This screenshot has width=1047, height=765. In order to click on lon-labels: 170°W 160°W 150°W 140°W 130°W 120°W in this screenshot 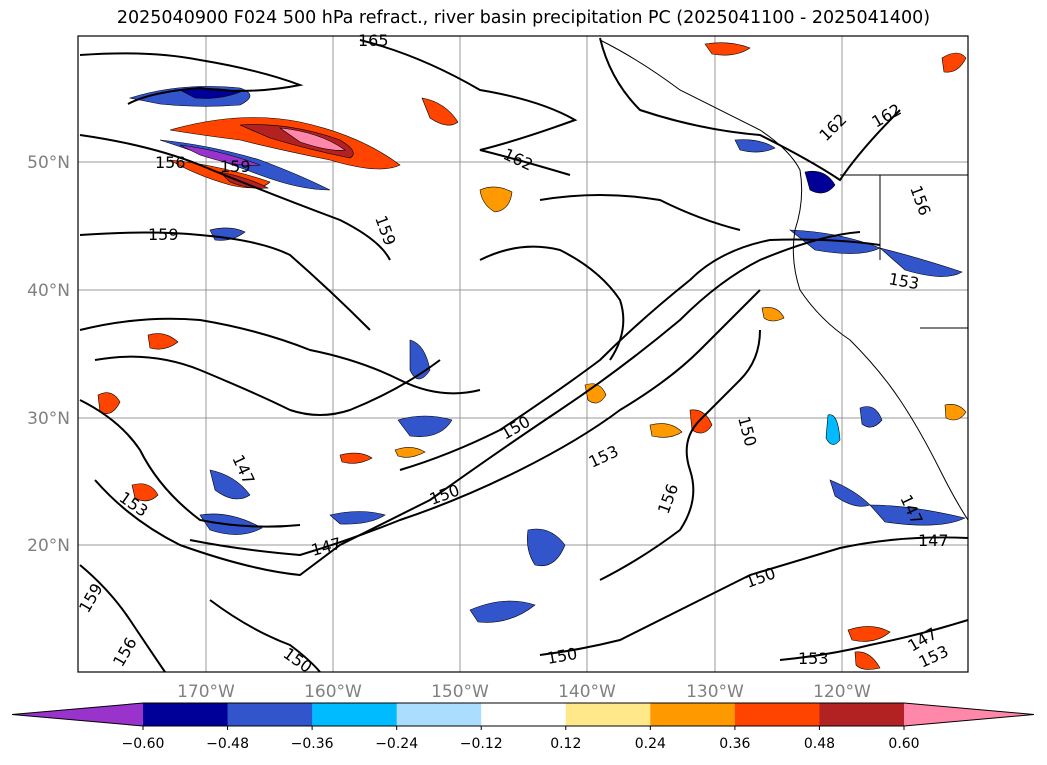, I will do `click(524, 692)`.